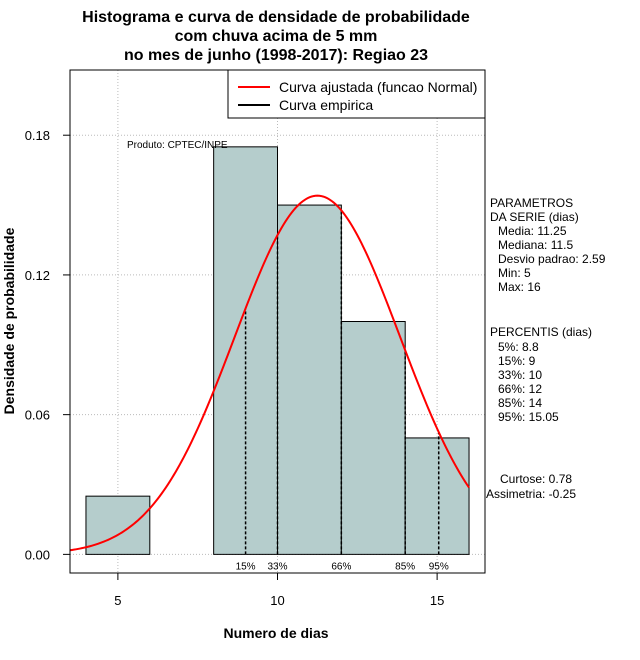  I want to click on parametros-heading-1: PARAMETROS, so click(531, 203).